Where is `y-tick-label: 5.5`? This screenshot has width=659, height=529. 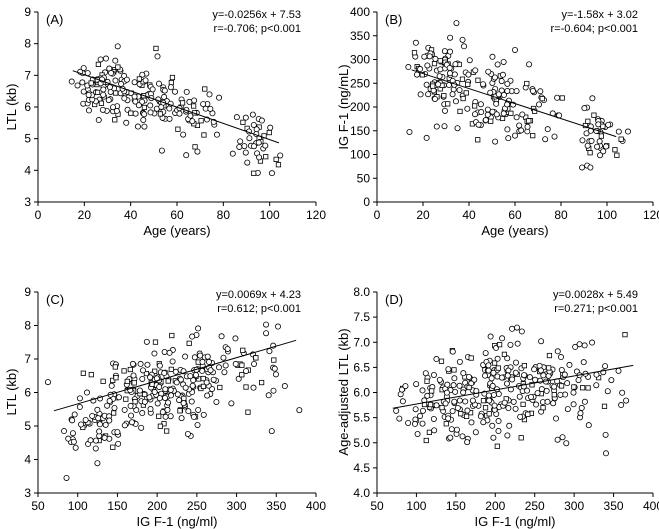 y-tick-label: 5.5 is located at coordinates (361, 418).